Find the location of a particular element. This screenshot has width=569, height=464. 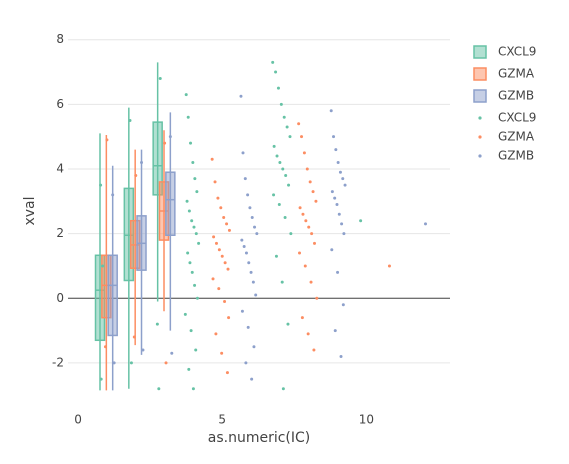

y-tick-label: 6 is located at coordinates (60, 104).